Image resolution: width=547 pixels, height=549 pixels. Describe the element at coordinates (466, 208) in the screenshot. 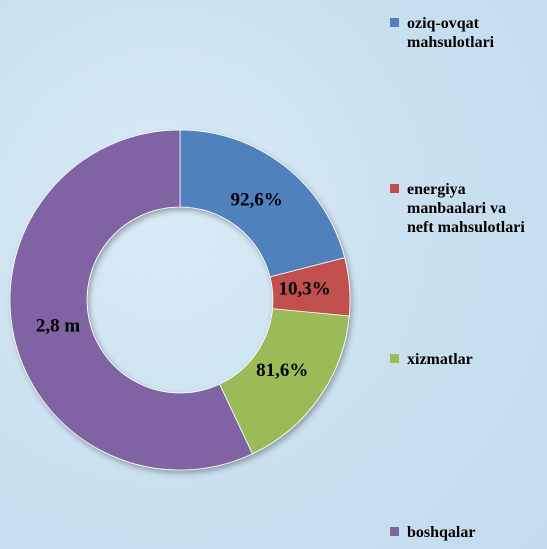

I see `legend-label: energiya manbaalari va neft mahsulotlari` at that location.